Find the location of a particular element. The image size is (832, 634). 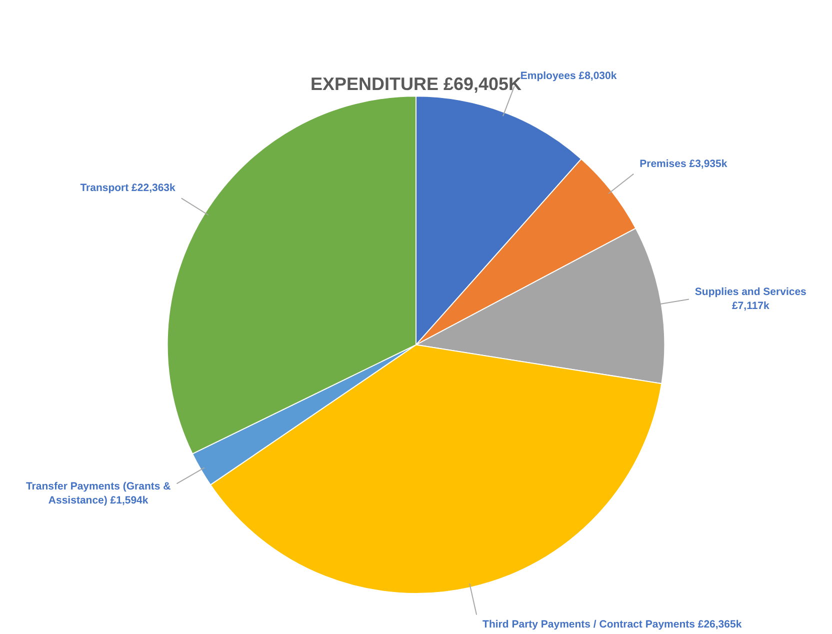

slice-label: Supplies and Services is located at coordinates (750, 292).